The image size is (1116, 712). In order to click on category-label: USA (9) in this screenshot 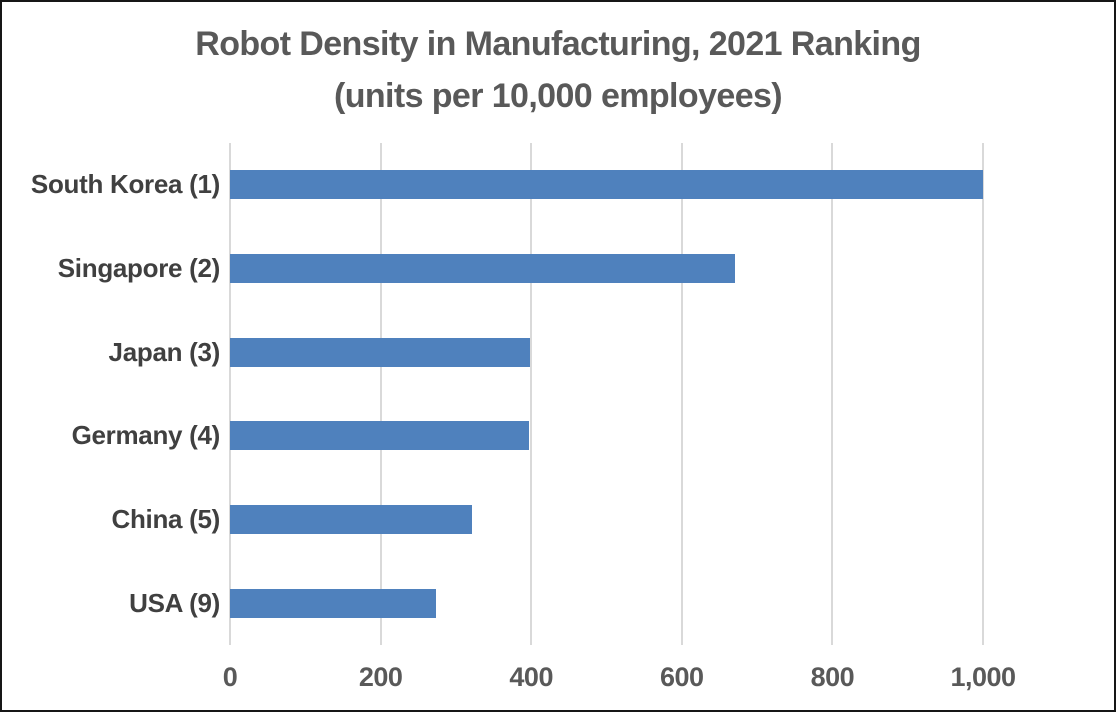, I will do `click(174, 602)`.